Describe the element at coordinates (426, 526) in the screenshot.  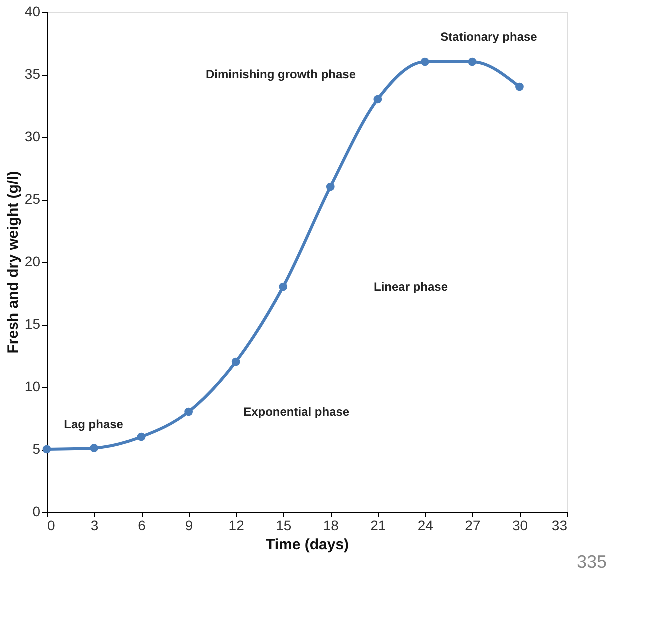
I see `x-tick-label: 24` at that location.